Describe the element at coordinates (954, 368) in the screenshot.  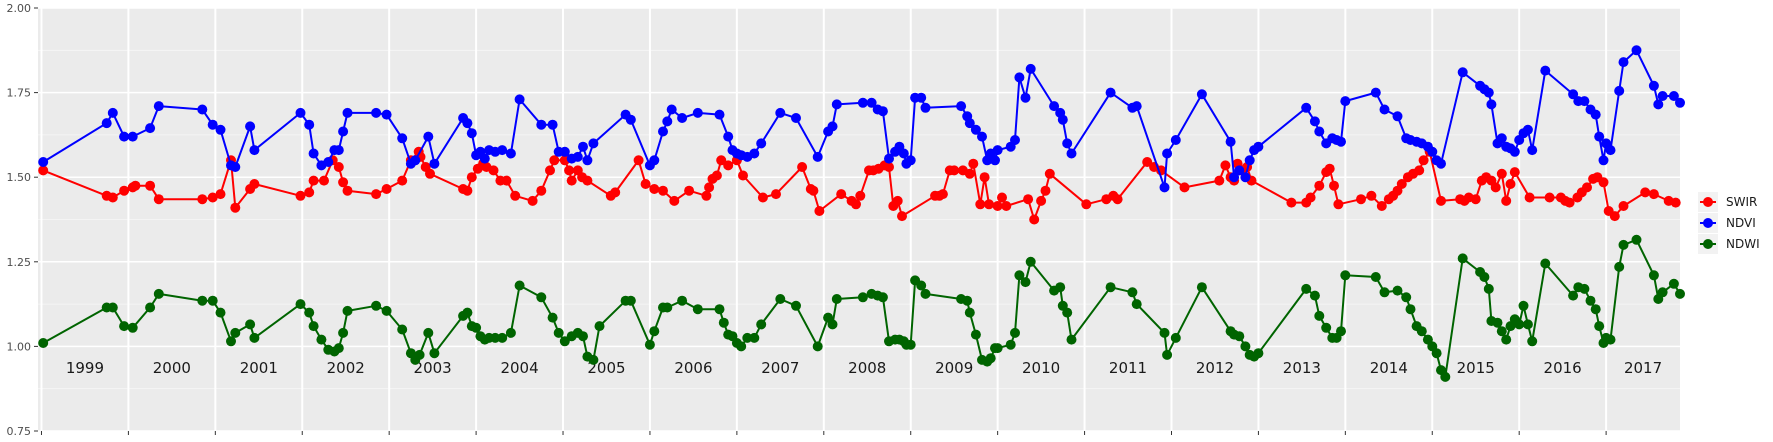
I see `year-label: 2009` at that location.